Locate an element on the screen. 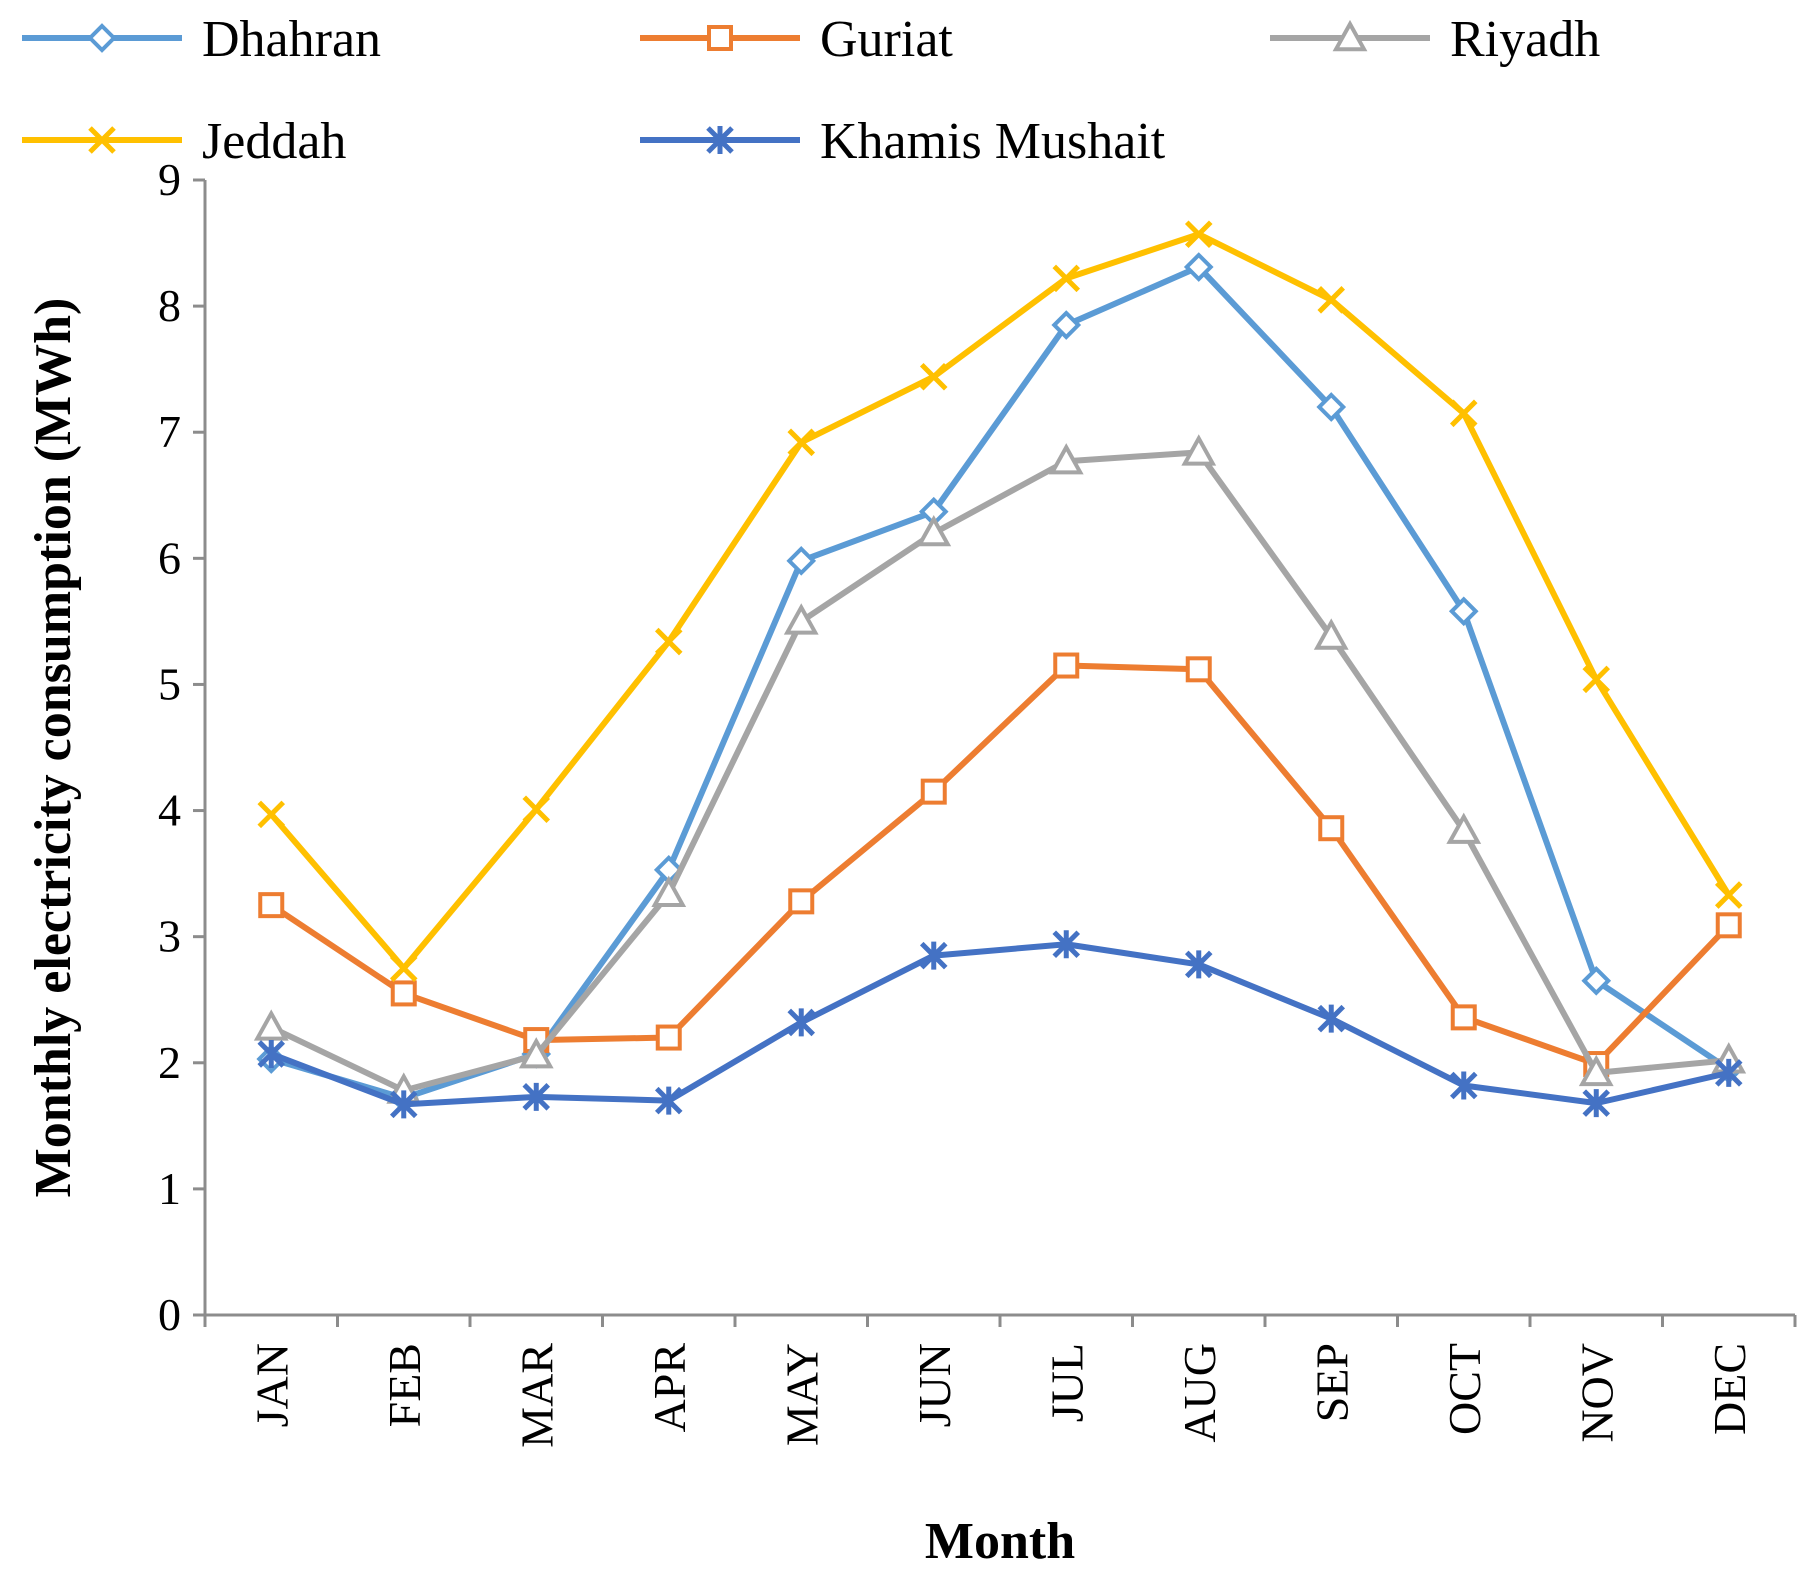  y-tick-label: 2 is located at coordinates (169, 1062).